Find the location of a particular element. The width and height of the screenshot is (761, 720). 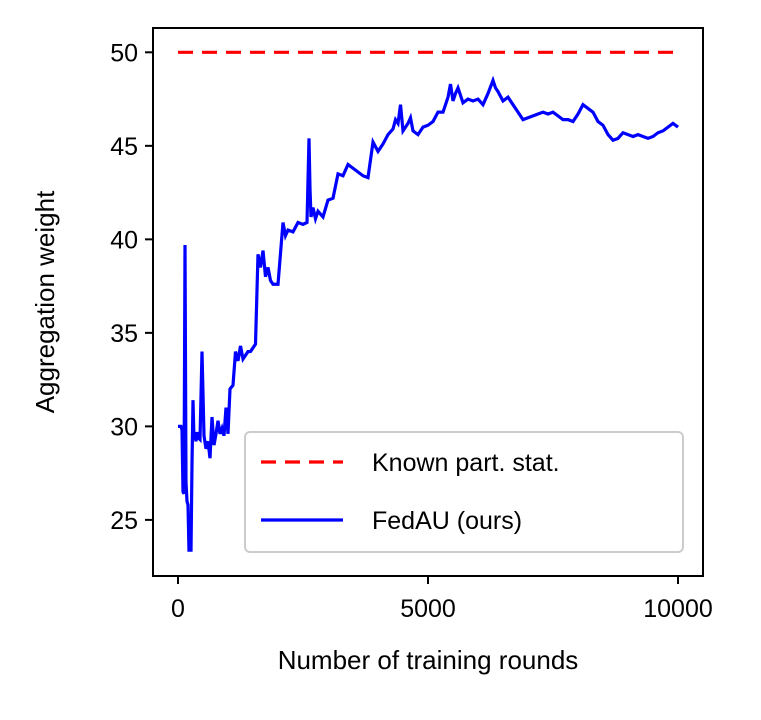

y-tick-label: 30 is located at coordinates (124, 427).